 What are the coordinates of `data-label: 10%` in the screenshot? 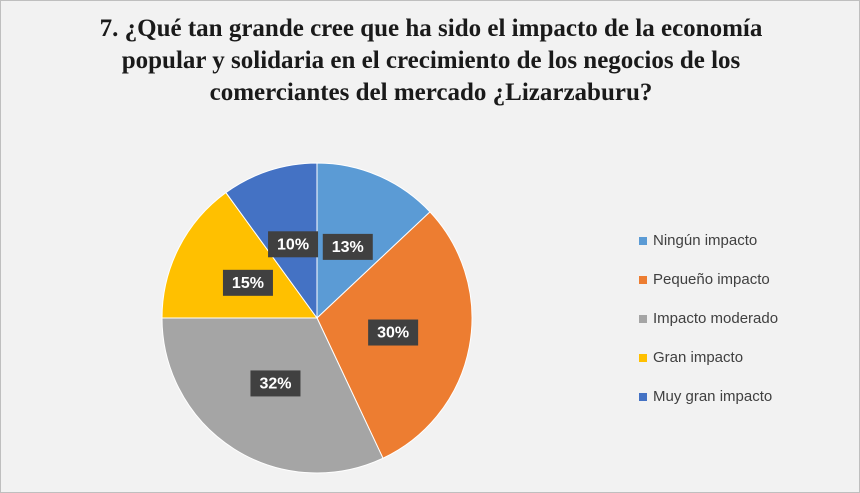 It's located at (293, 245).